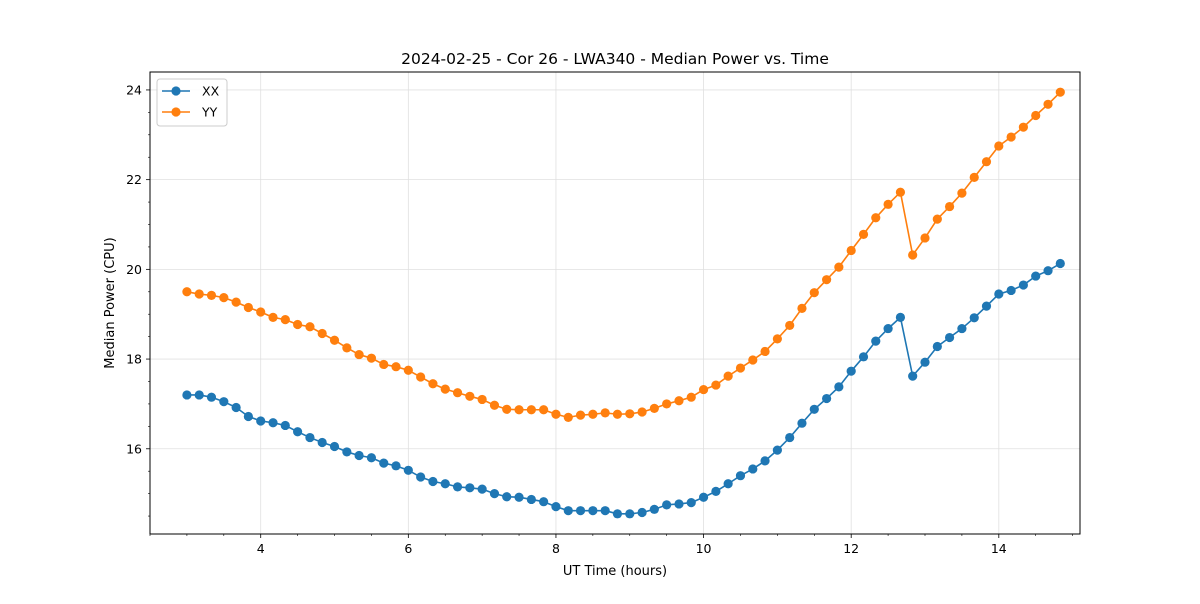 Image resolution: width=1200 pixels, height=604 pixels. Describe the element at coordinates (191, 91) in the screenshot. I see `legend-item-xx: XX` at that location.